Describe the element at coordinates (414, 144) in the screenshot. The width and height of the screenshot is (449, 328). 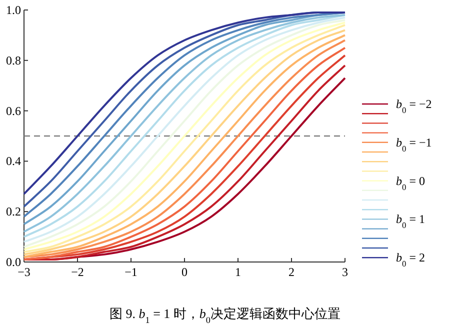
I see `legend-label: b$_{0}$ = −1` at that location.